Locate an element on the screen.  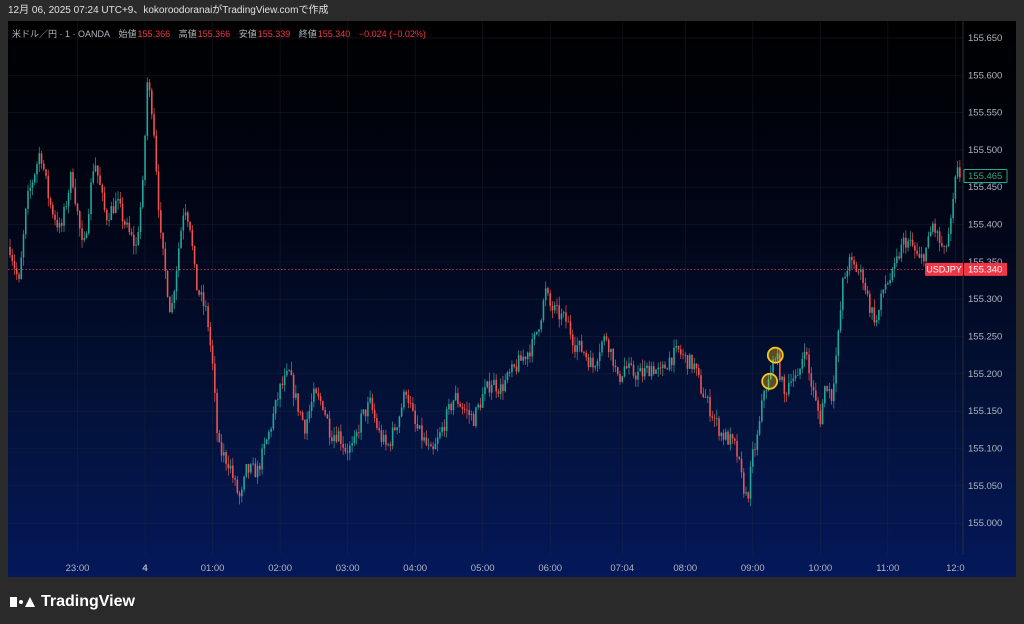
symbol-label: 米ドル／円 · 1 · OANDA is located at coordinates (61, 34).